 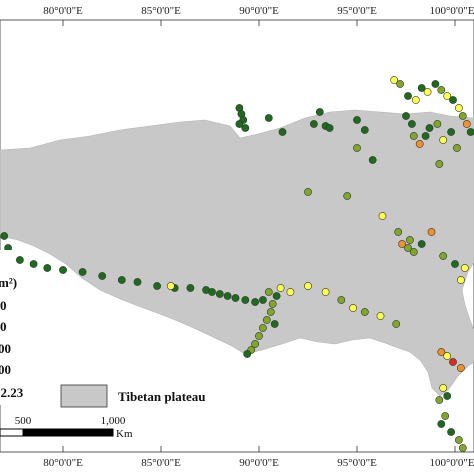 I want to click on top-tick-label: 80°0'0"E, so click(x=63, y=11).